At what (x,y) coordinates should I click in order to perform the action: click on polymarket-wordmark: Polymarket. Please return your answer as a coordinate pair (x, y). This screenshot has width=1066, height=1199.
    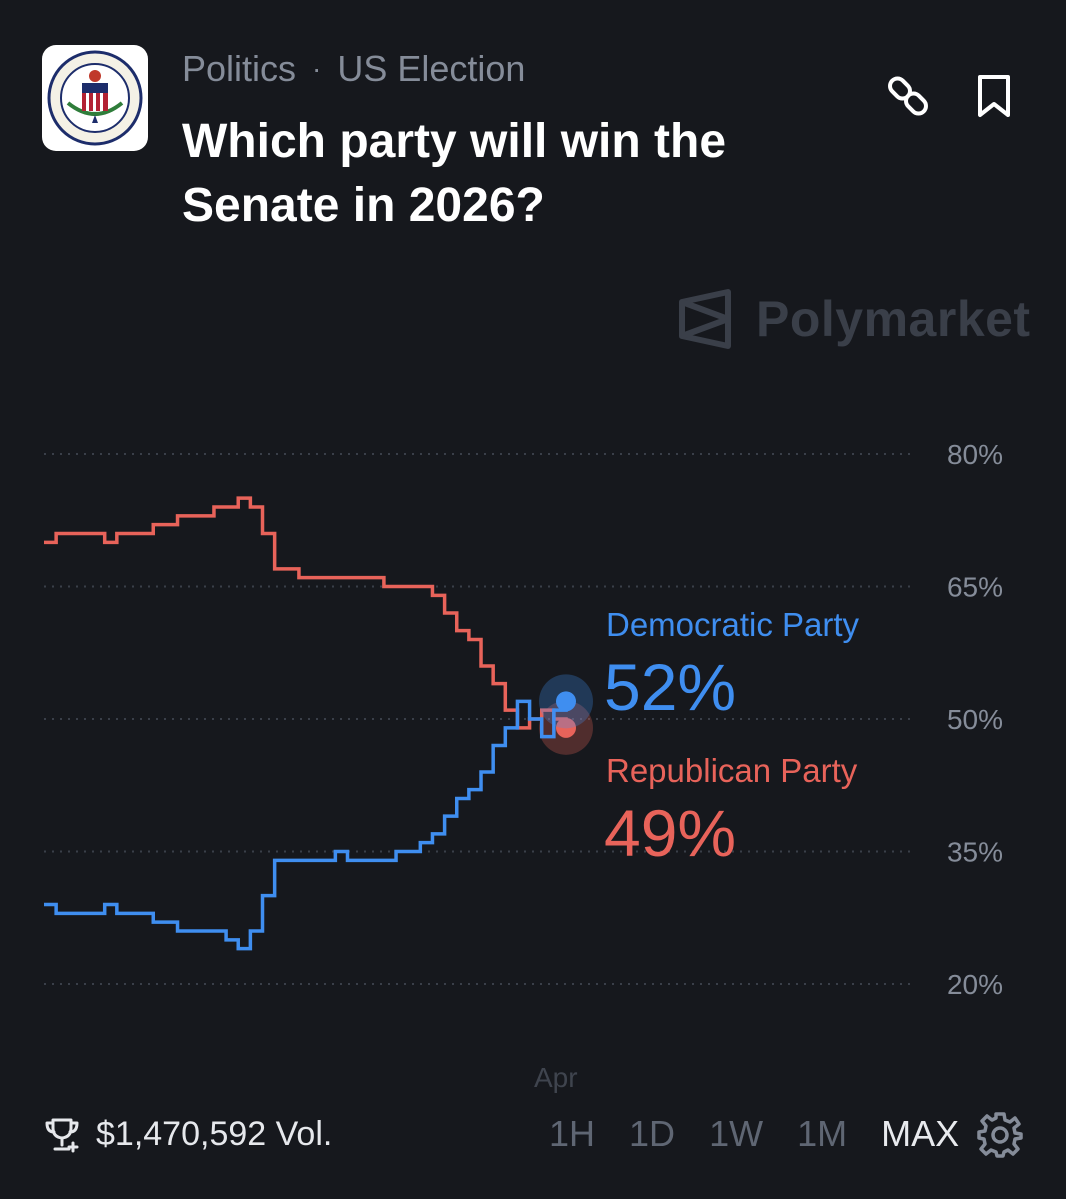
    Looking at the image, I should click on (893, 319).